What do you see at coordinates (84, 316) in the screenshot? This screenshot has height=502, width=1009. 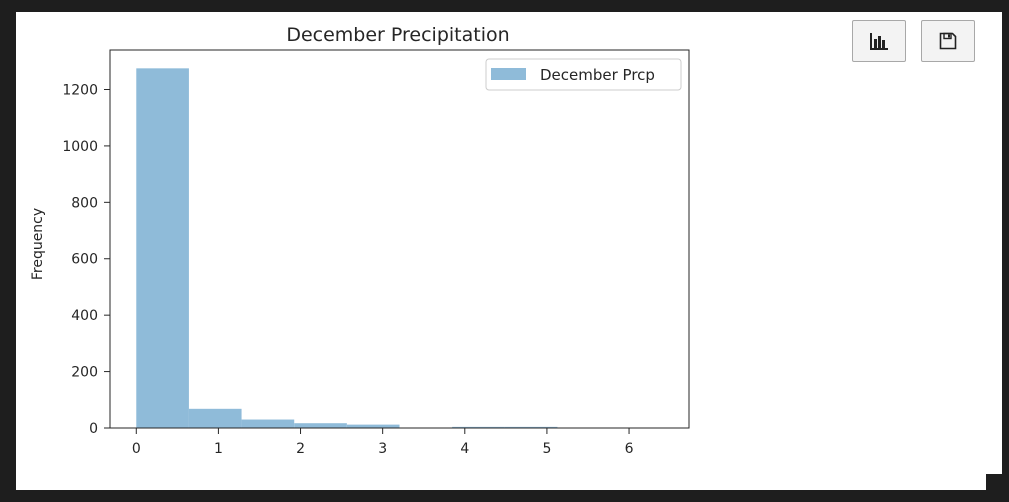 I see `y-tick-label: 400` at bounding box center [84, 316].